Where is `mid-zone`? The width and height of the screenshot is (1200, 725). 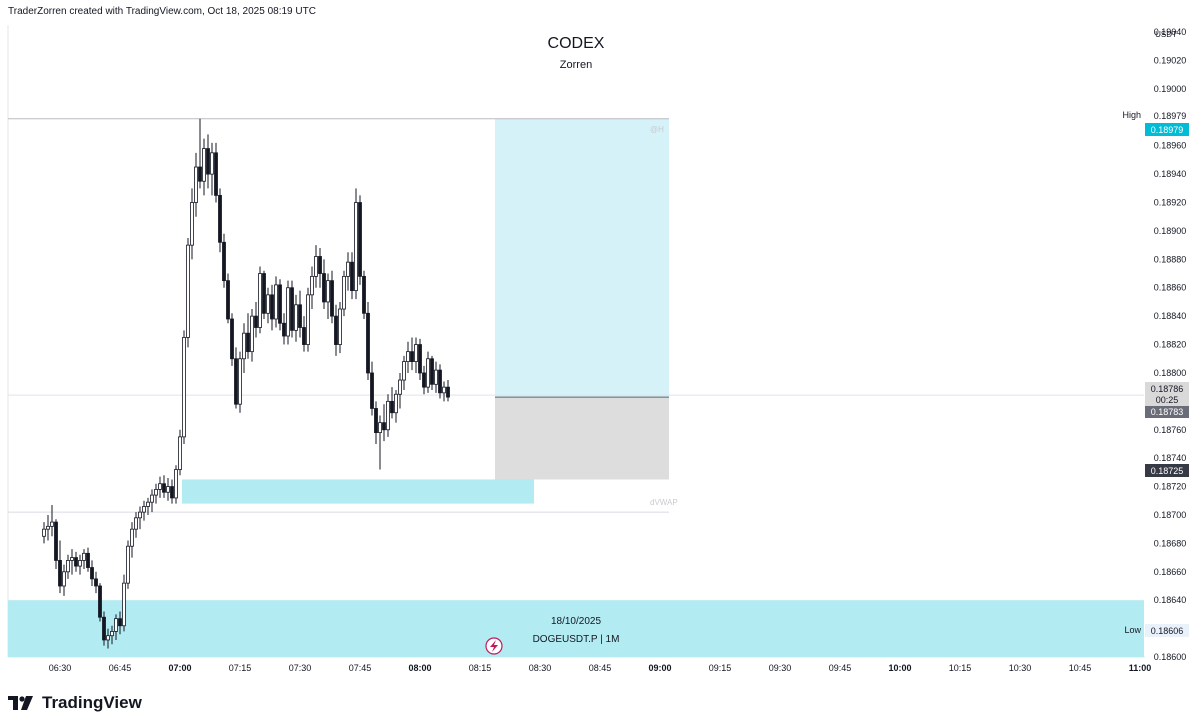
mid-zone is located at coordinates (358, 491).